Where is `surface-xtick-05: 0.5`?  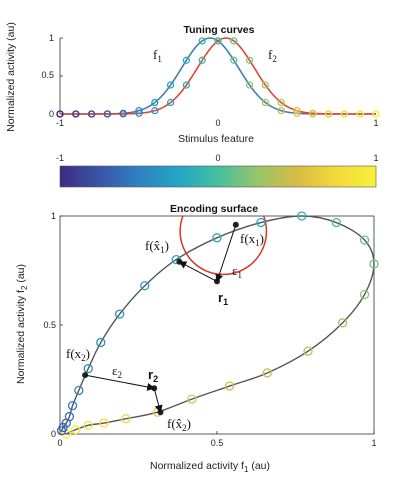 surface-xtick-05: 0.5 is located at coordinates (217, 443).